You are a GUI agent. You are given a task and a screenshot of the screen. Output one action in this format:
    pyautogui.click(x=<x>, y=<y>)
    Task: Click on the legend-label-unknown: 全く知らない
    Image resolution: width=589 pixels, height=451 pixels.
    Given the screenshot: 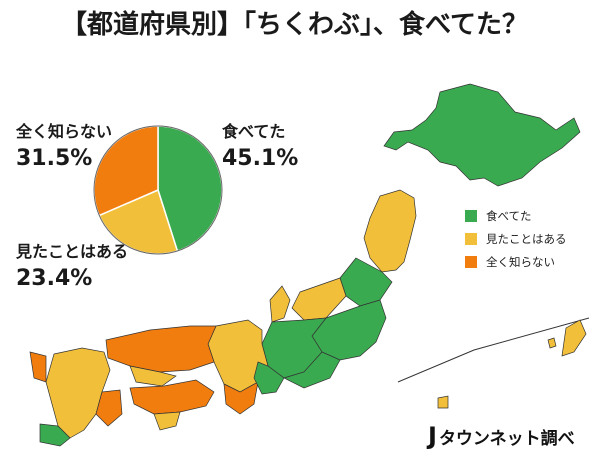 What is the action you would take?
    pyautogui.click(x=520, y=261)
    